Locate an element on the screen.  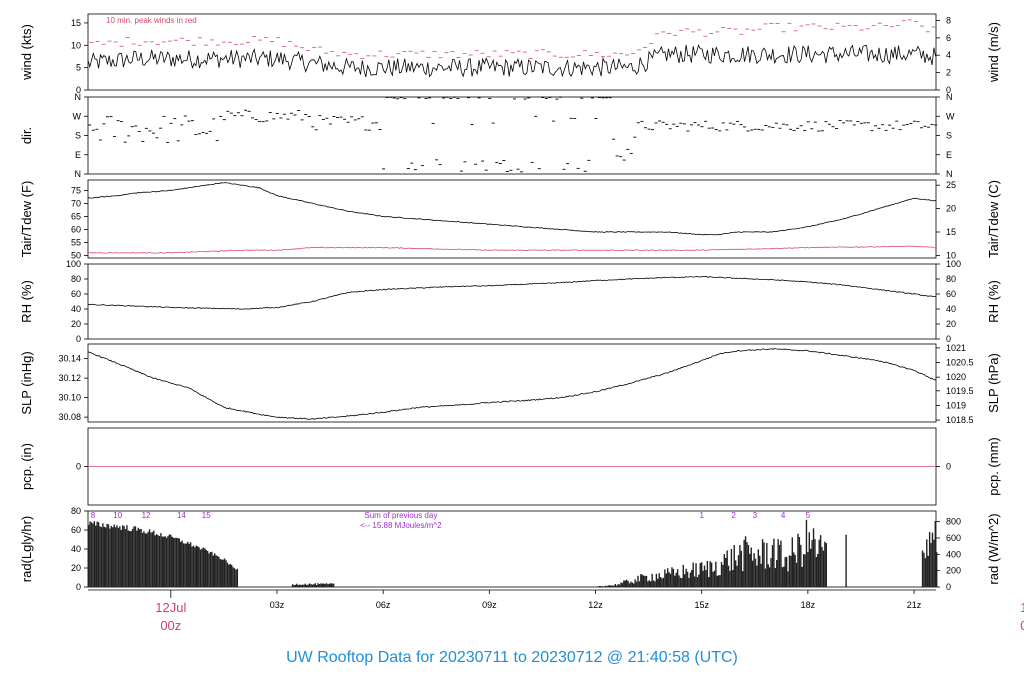
rad-hour-mark: 15 is located at coordinates (206, 515).